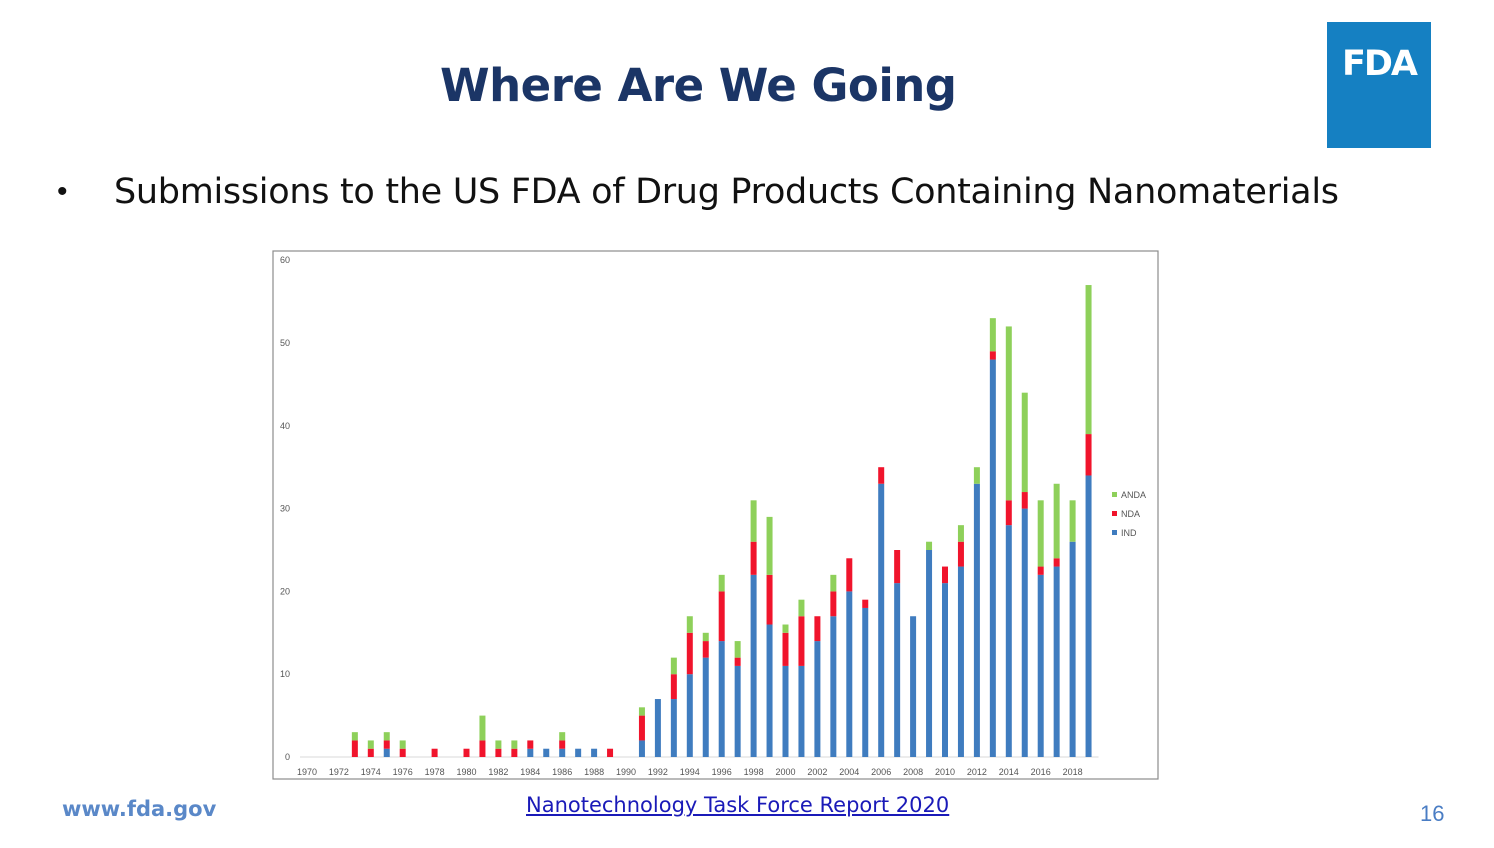 Image resolution: width=1494 pixels, height=848 pixels. Describe the element at coordinates (498, 772) in the screenshot. I see `x-tick-label: 1982` at that location.